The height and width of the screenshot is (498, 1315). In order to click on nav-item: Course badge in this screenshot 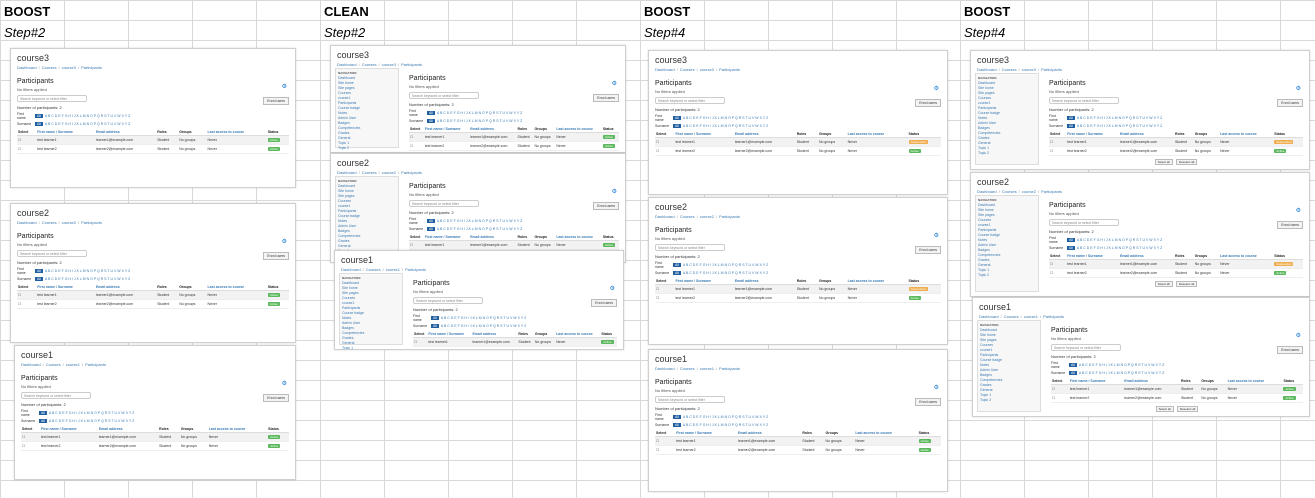, I will do `click(989, 113)`.